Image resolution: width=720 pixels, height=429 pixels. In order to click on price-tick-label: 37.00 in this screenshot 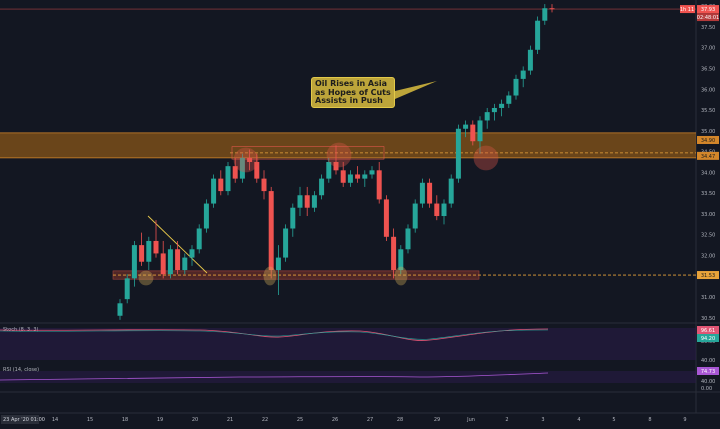, I will do `click(708, 49)`.